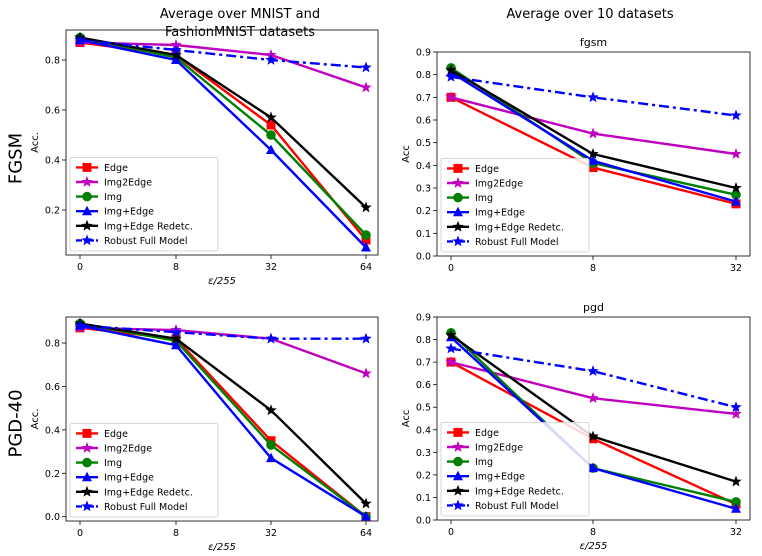  What do you see at coordinates (366, 267) in the screenshot?
I see `x-tick-label: 64` at bounding box center [366, 267].